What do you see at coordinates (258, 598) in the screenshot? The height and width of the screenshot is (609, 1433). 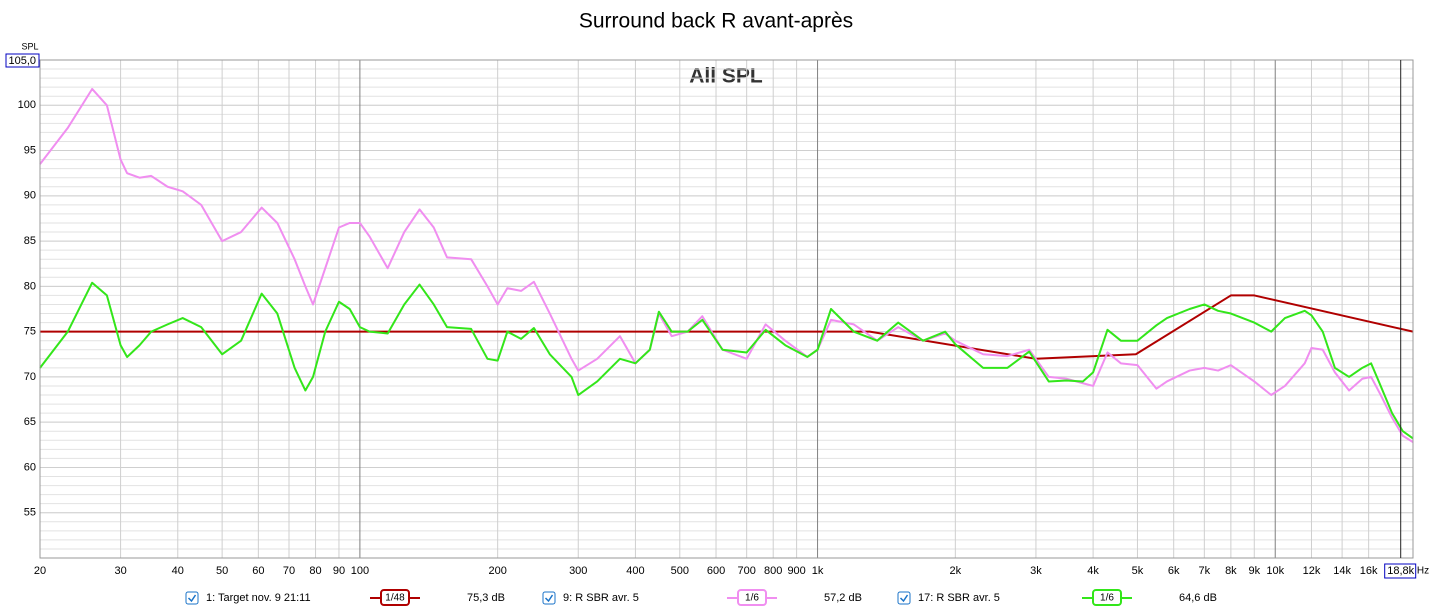 I see `legend-label: 1: Target nov. 9 21:11` at bounding box center [258, 598].